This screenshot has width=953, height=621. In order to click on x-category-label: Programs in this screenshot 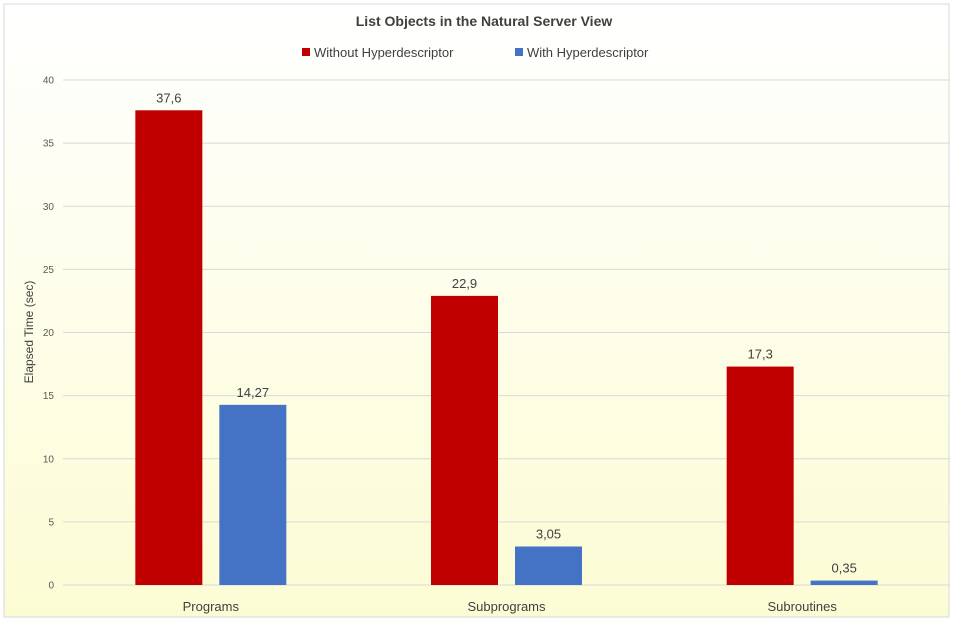, I will do `click(211, 606)`.